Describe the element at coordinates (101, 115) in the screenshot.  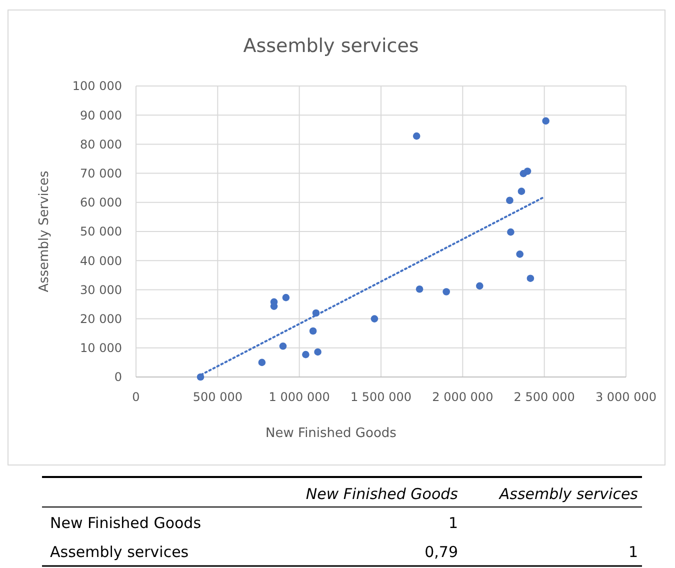
I see `y-tick-label: 90 000` at that location.